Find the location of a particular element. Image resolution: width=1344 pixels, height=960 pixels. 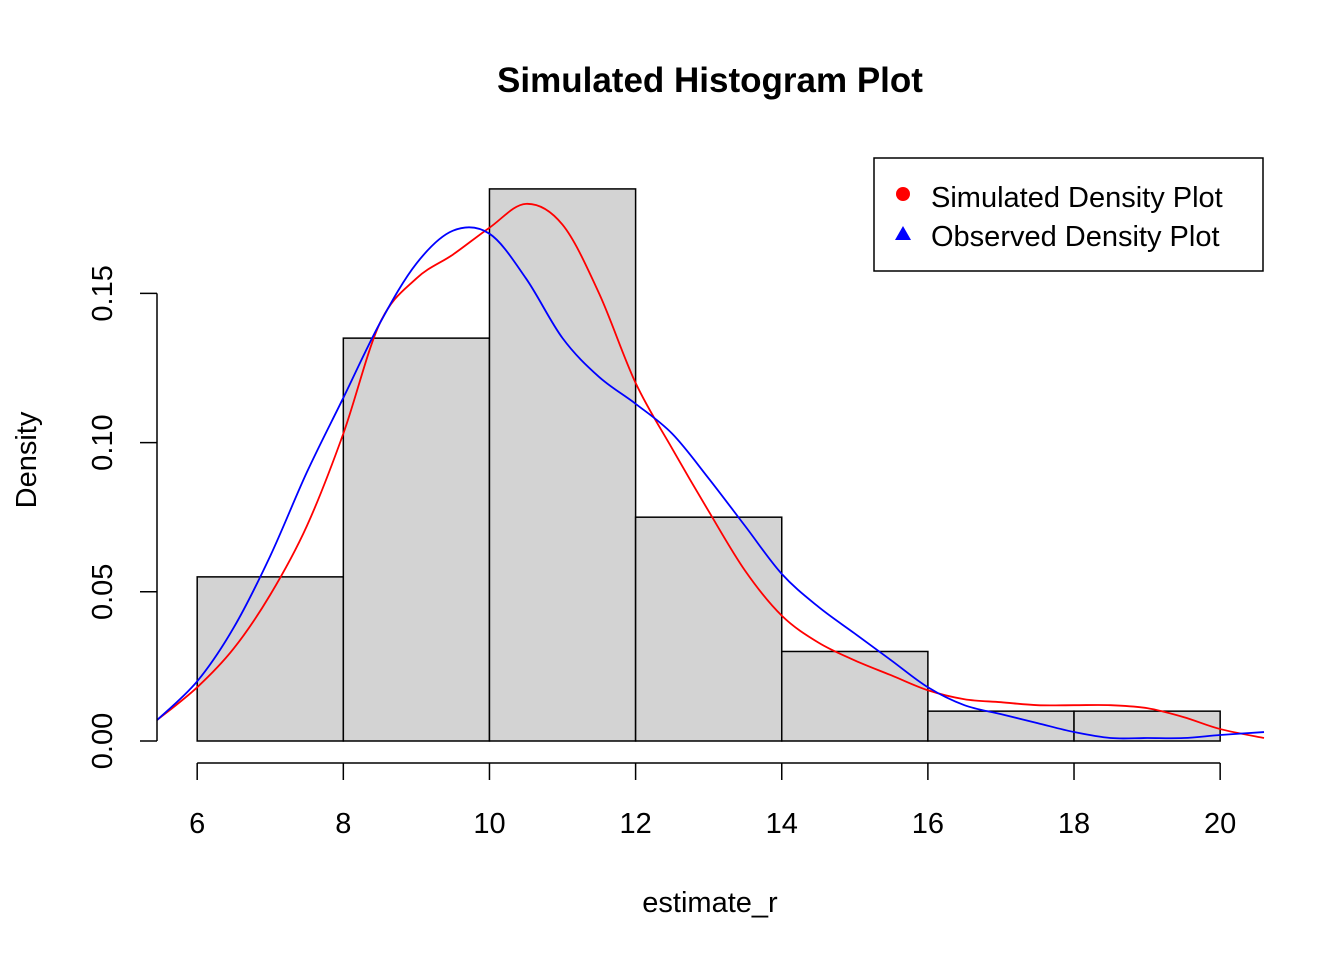

x-axis-label: estimate_r is located at coordinates (710, 903).